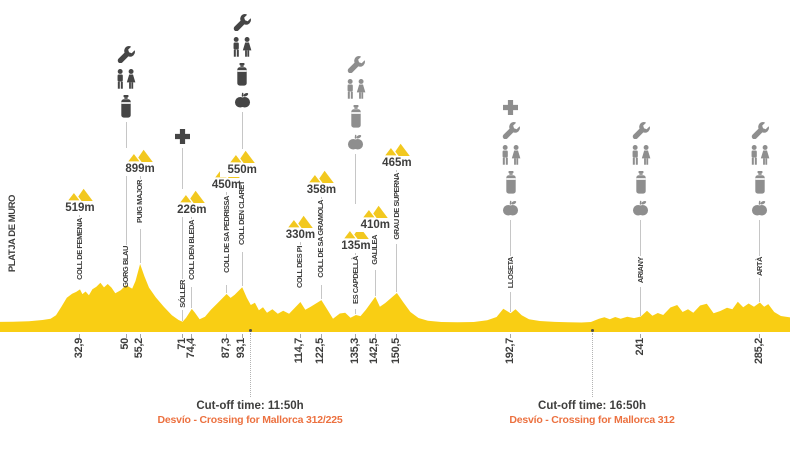 This screenshot has width=790, height=454. What do you see at coordinates (321, 190) in the screenshot?
I see `altitude-label: 358m` at bounding box center [321, 190].